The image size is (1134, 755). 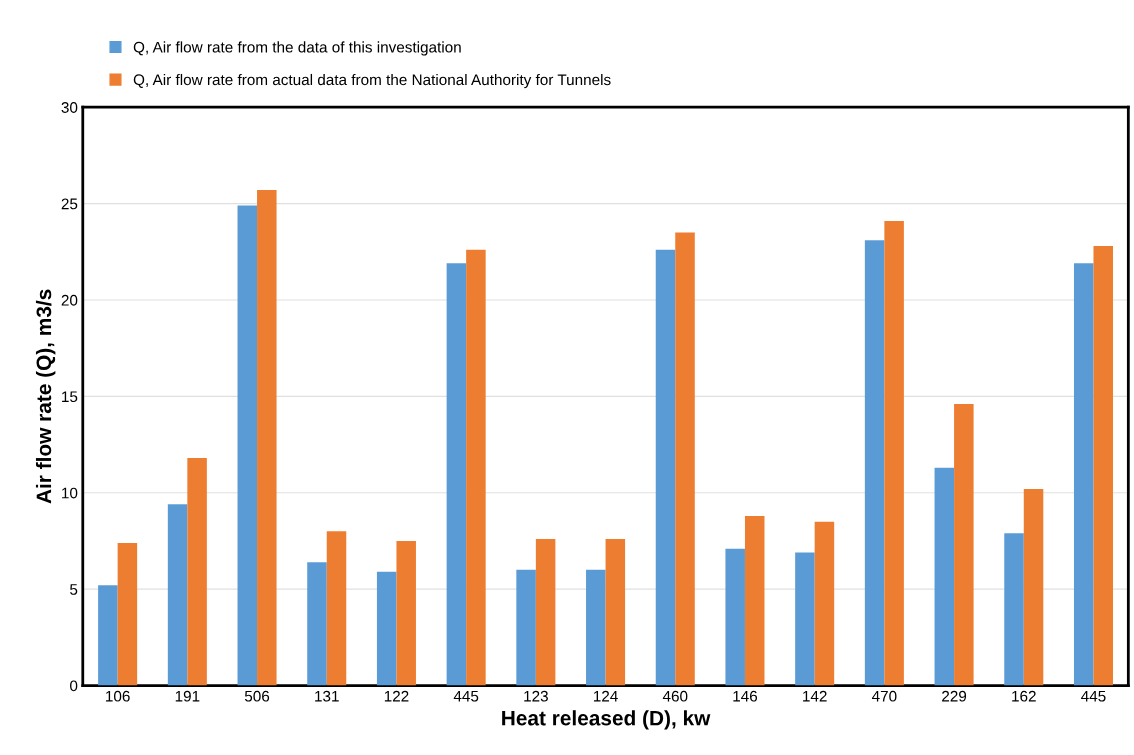 I want to click on x-axis-title: Heat released (D), kw, so click(x=606, y=720).